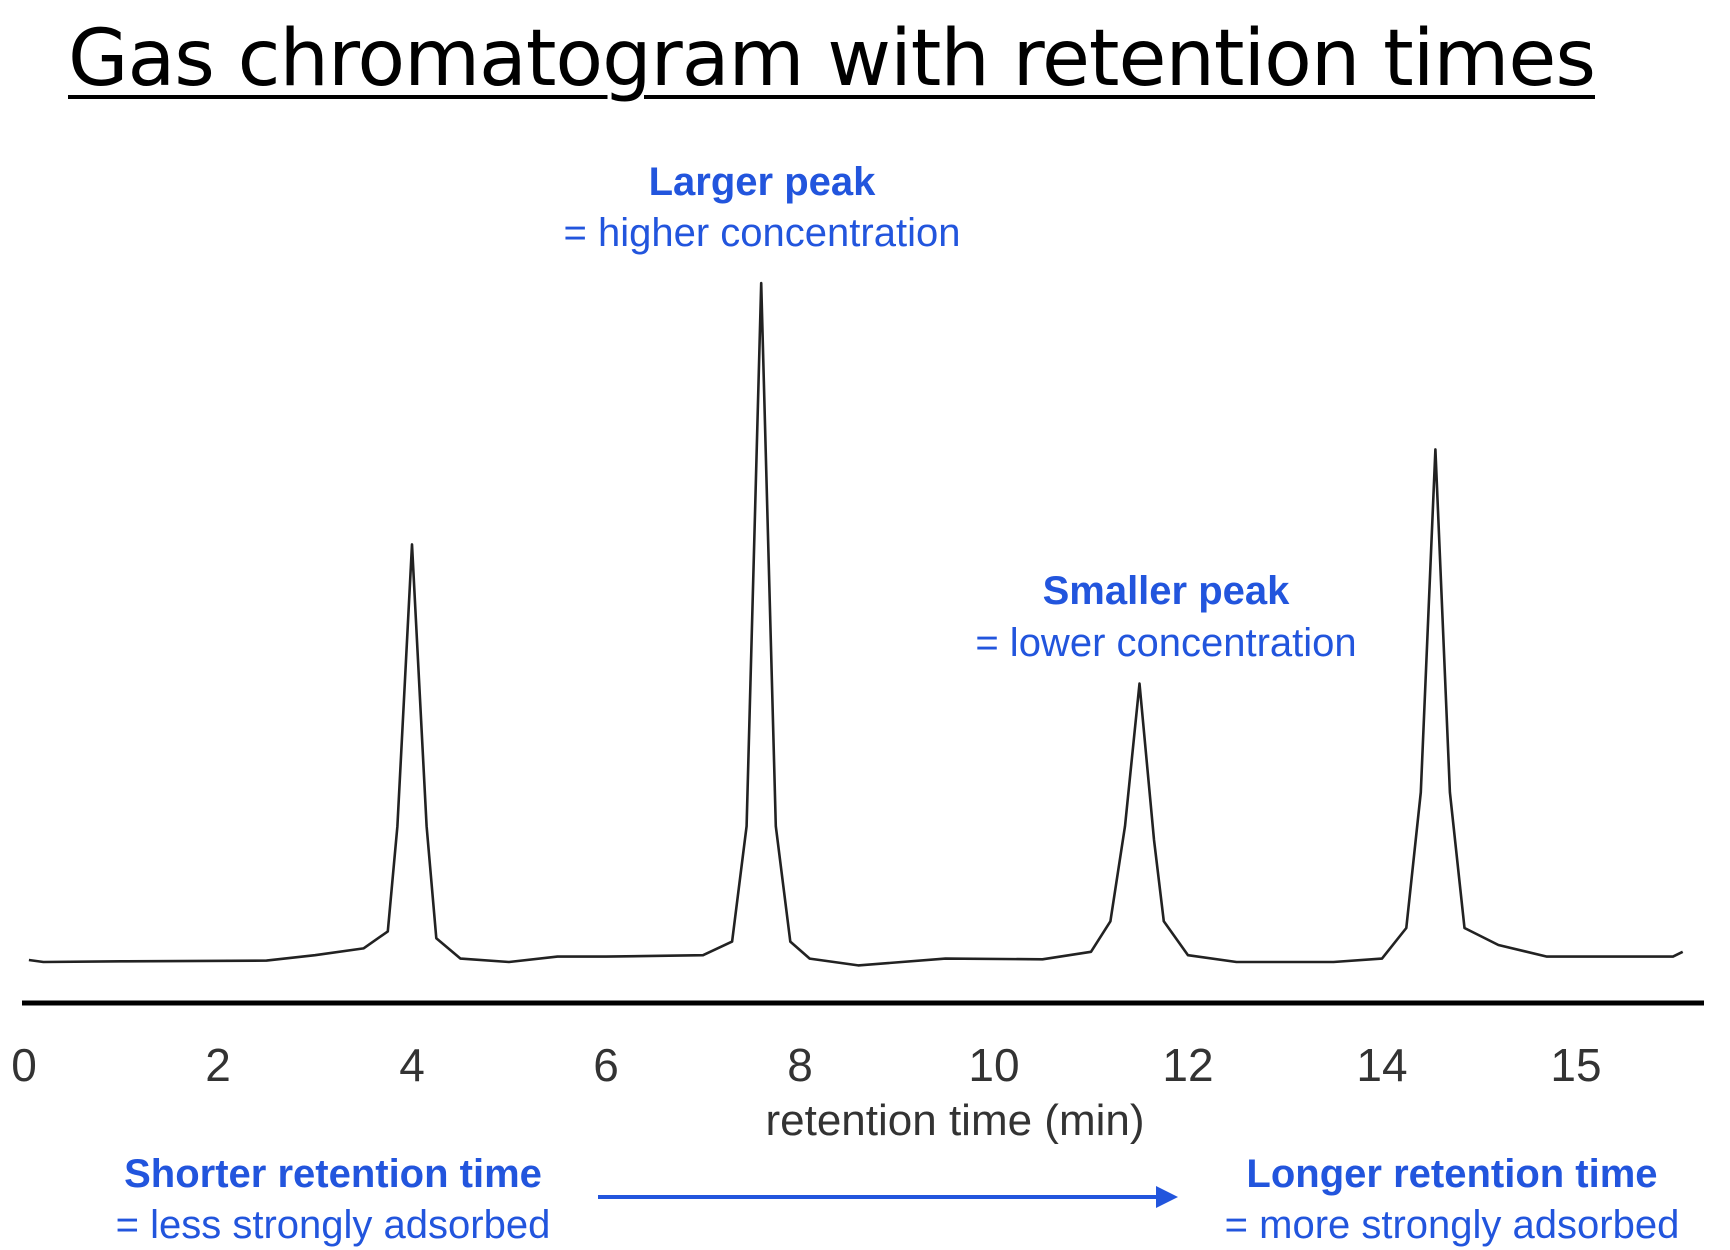 The width and height of the screenshot is (1730, 1250). I want to click on x-tick-label: 6, so click(606, 1065).